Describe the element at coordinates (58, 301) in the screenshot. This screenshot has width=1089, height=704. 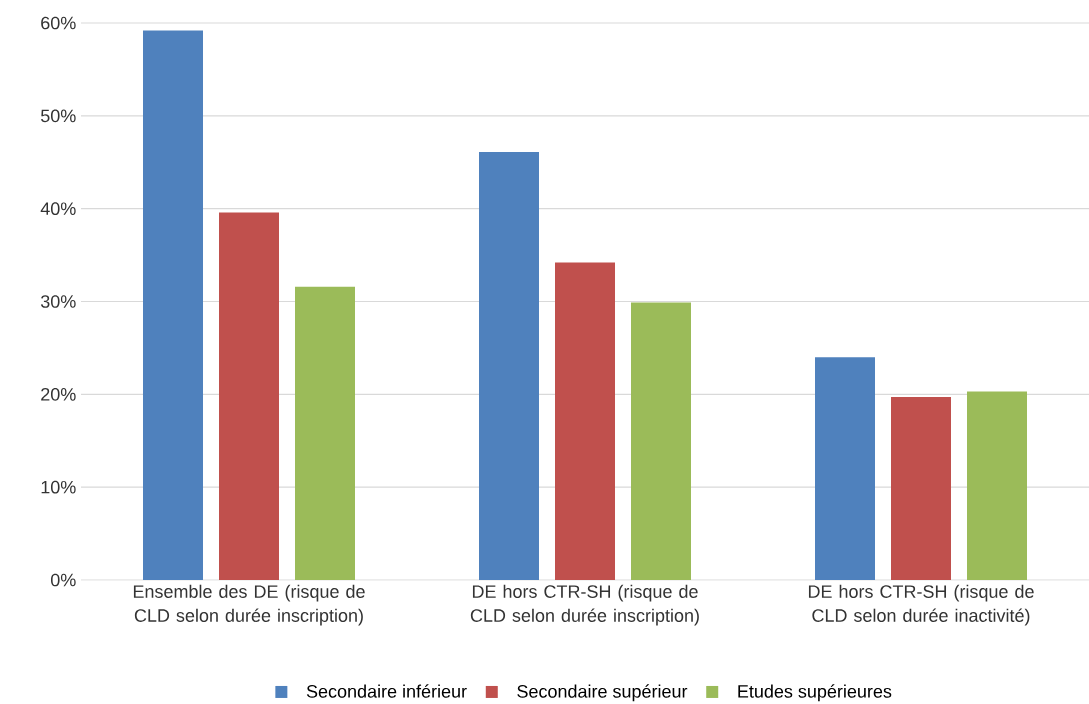
I see `y-tick-label: 30%` at that location.